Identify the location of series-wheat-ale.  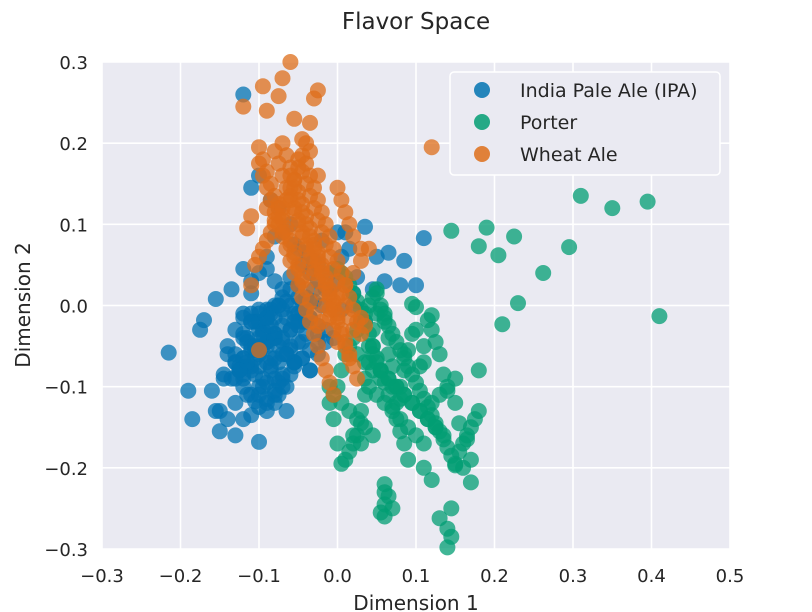
(337, 228).